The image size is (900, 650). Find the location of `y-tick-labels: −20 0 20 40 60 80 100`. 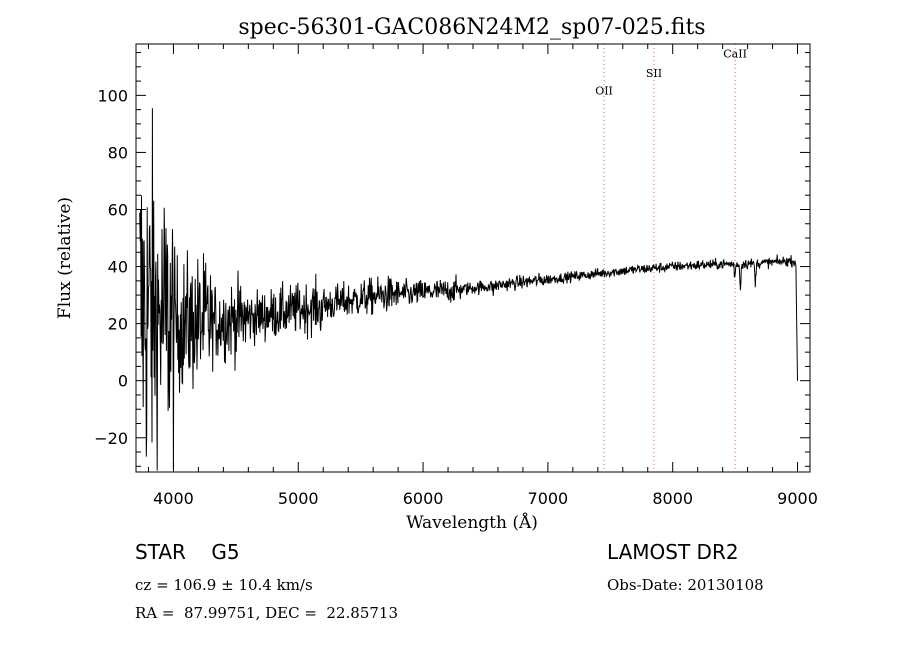

y-tick-labels: −20 0 20 40 60 80 100 is located at coordinates (111, 266).